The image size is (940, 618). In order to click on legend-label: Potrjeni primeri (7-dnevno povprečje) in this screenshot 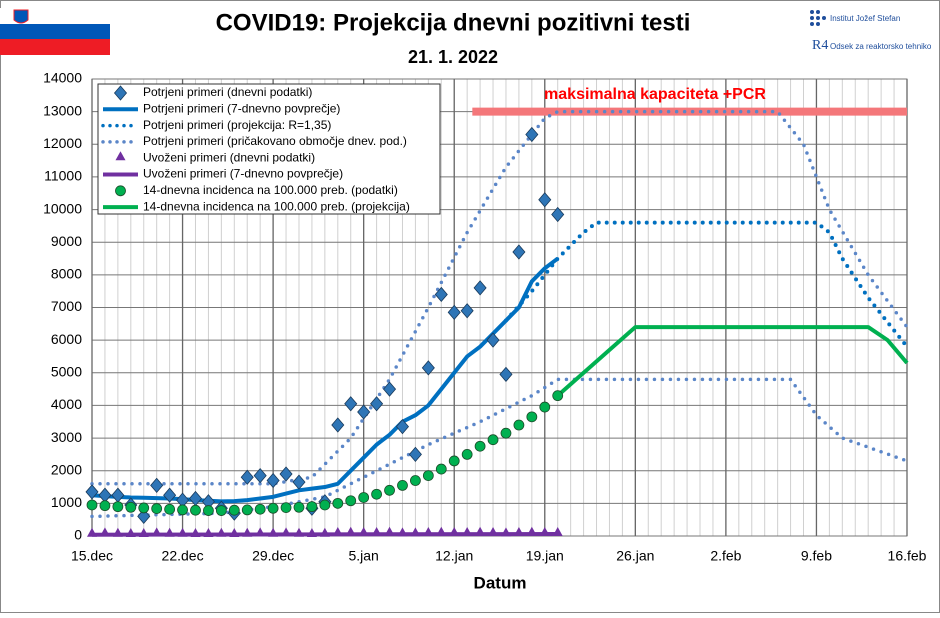, I will do `click(241, 108)`.